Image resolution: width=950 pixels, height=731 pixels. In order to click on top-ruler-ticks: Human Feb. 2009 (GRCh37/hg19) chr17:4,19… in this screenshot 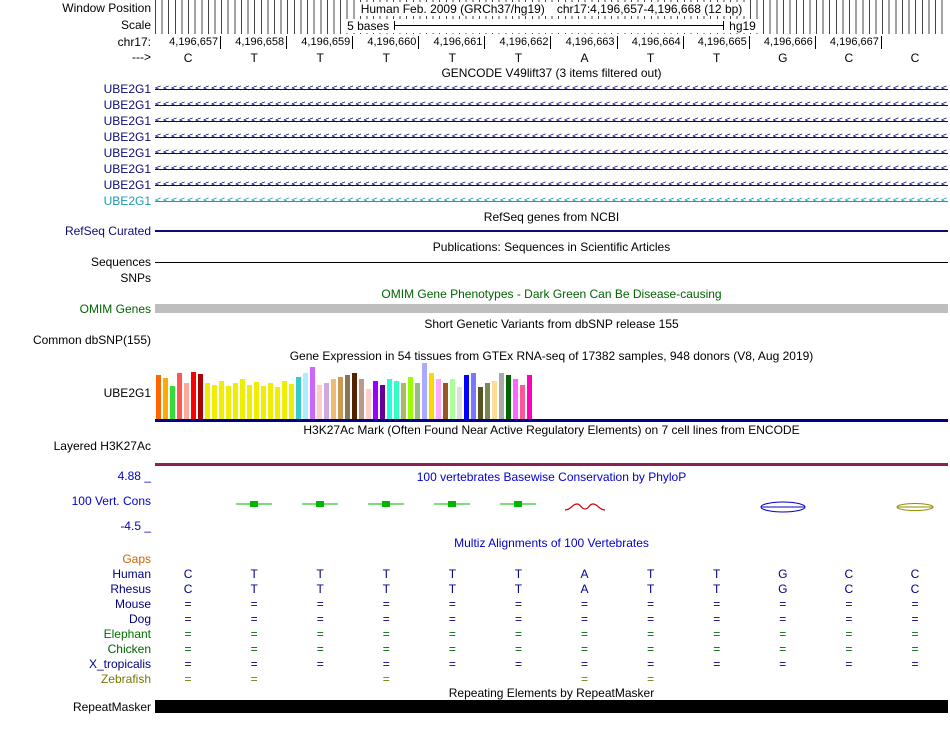, I will do `click(551, 8)`.